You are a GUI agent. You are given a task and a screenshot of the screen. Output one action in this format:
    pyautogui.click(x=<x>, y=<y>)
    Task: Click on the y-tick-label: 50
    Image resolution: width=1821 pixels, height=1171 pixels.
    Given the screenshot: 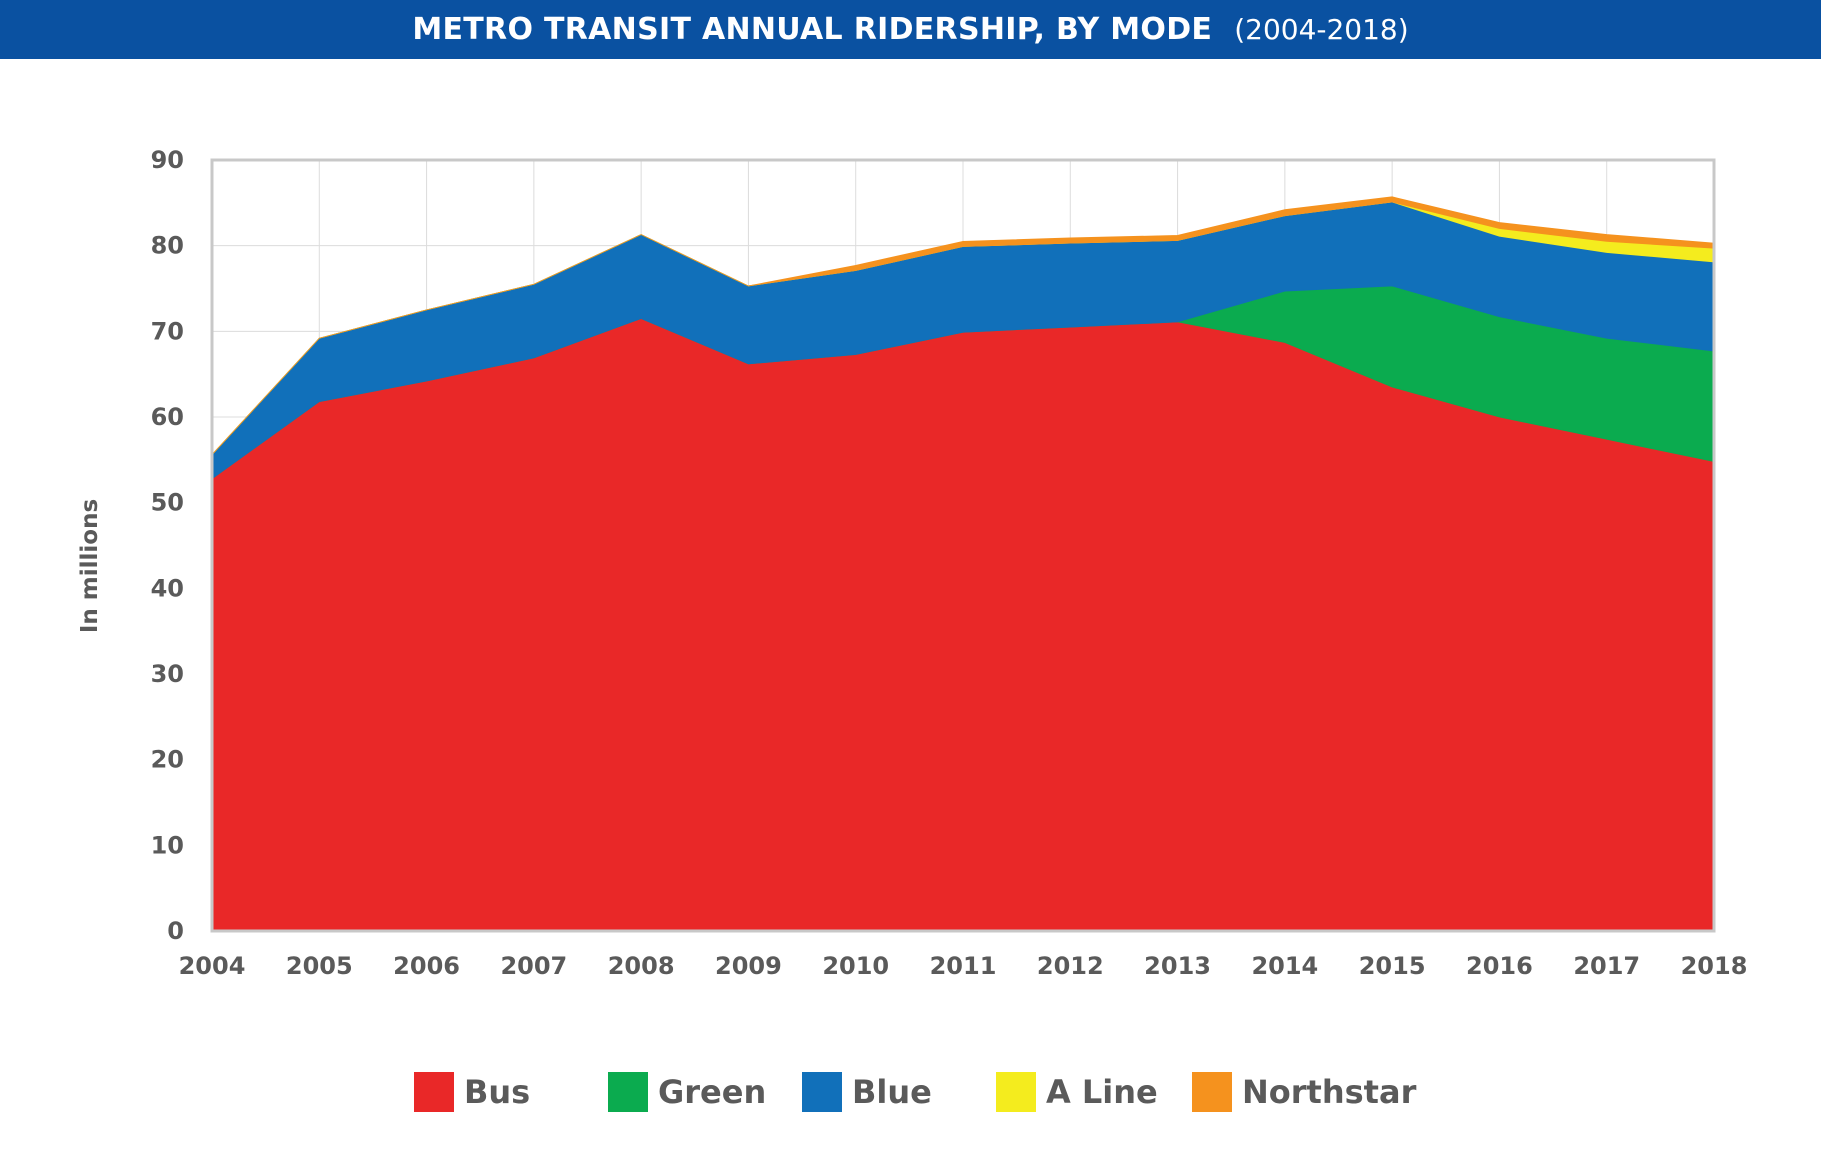 What is the action you would take?
    pyautogui.click(x=167, y=503)
    